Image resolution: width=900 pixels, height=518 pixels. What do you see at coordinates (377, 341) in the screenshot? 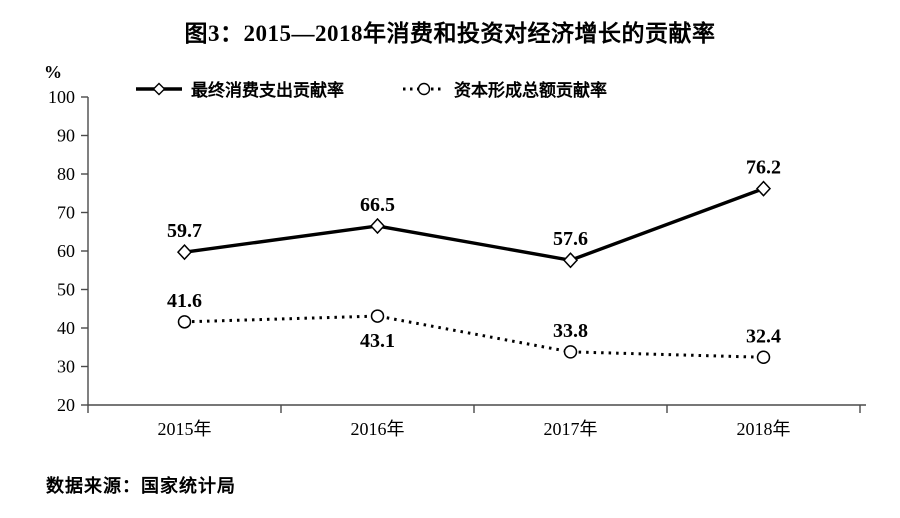
I see `data-point-label: 43.1` at bounding box center [377, 341].